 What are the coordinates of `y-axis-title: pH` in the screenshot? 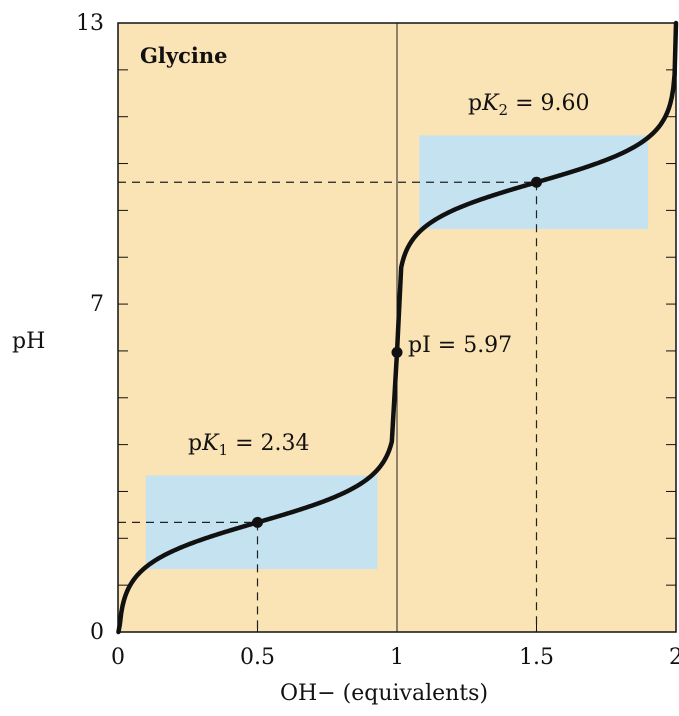 It's located at (28, 341).